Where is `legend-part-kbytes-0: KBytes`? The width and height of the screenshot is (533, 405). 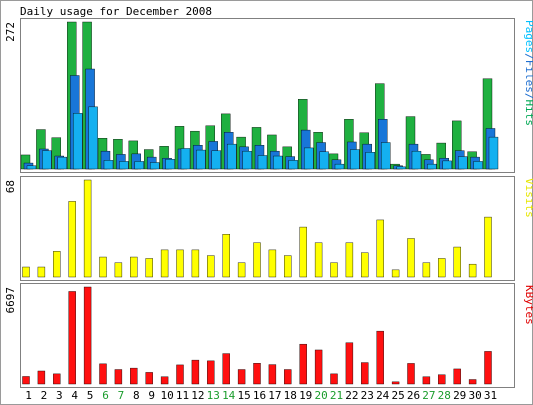 legend-part-kbytes-0: KBytes is located at coordinates (528, 305).